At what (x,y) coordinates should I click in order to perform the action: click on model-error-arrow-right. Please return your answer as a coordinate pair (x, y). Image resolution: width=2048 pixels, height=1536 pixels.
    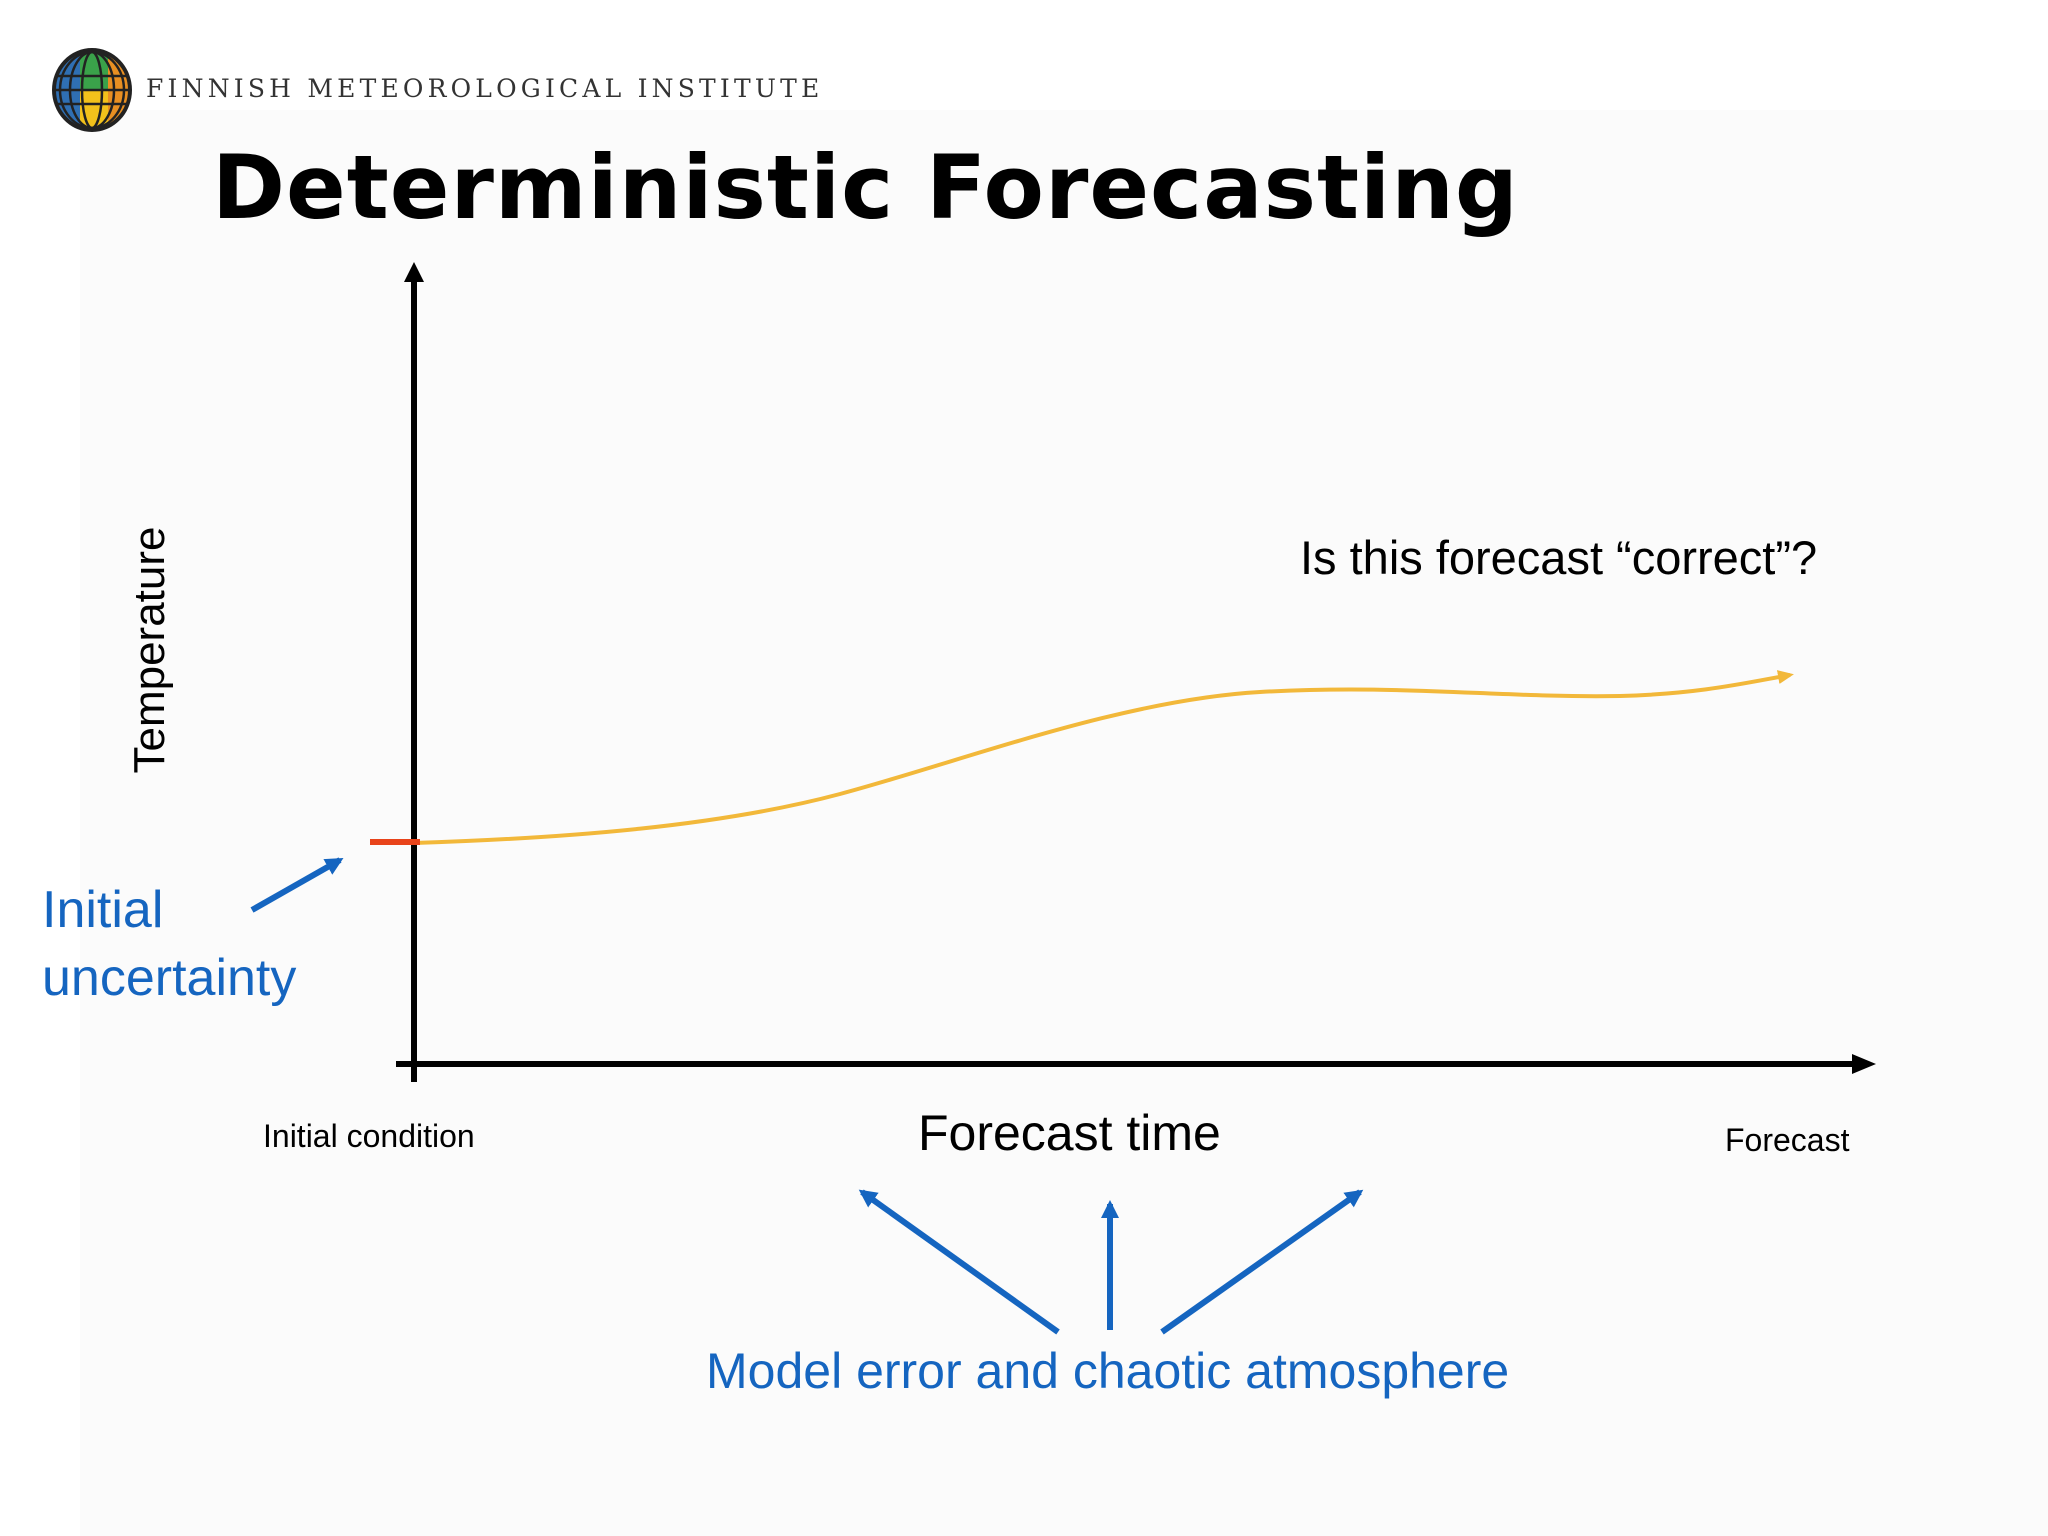
    Looking at the image, I should click on (1262, 1262).